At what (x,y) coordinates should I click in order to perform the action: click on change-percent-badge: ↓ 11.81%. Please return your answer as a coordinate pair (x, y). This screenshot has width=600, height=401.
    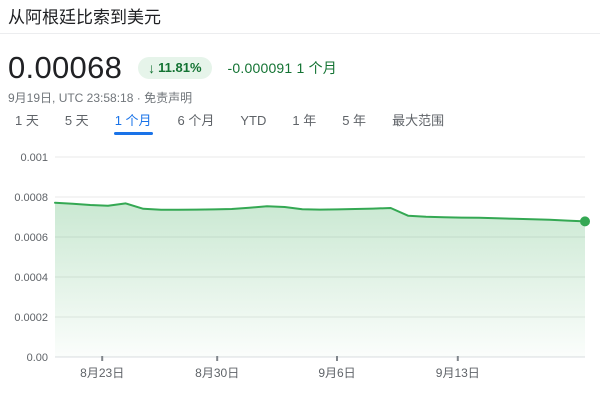
    Looking at the image, I should click on (175, 67).